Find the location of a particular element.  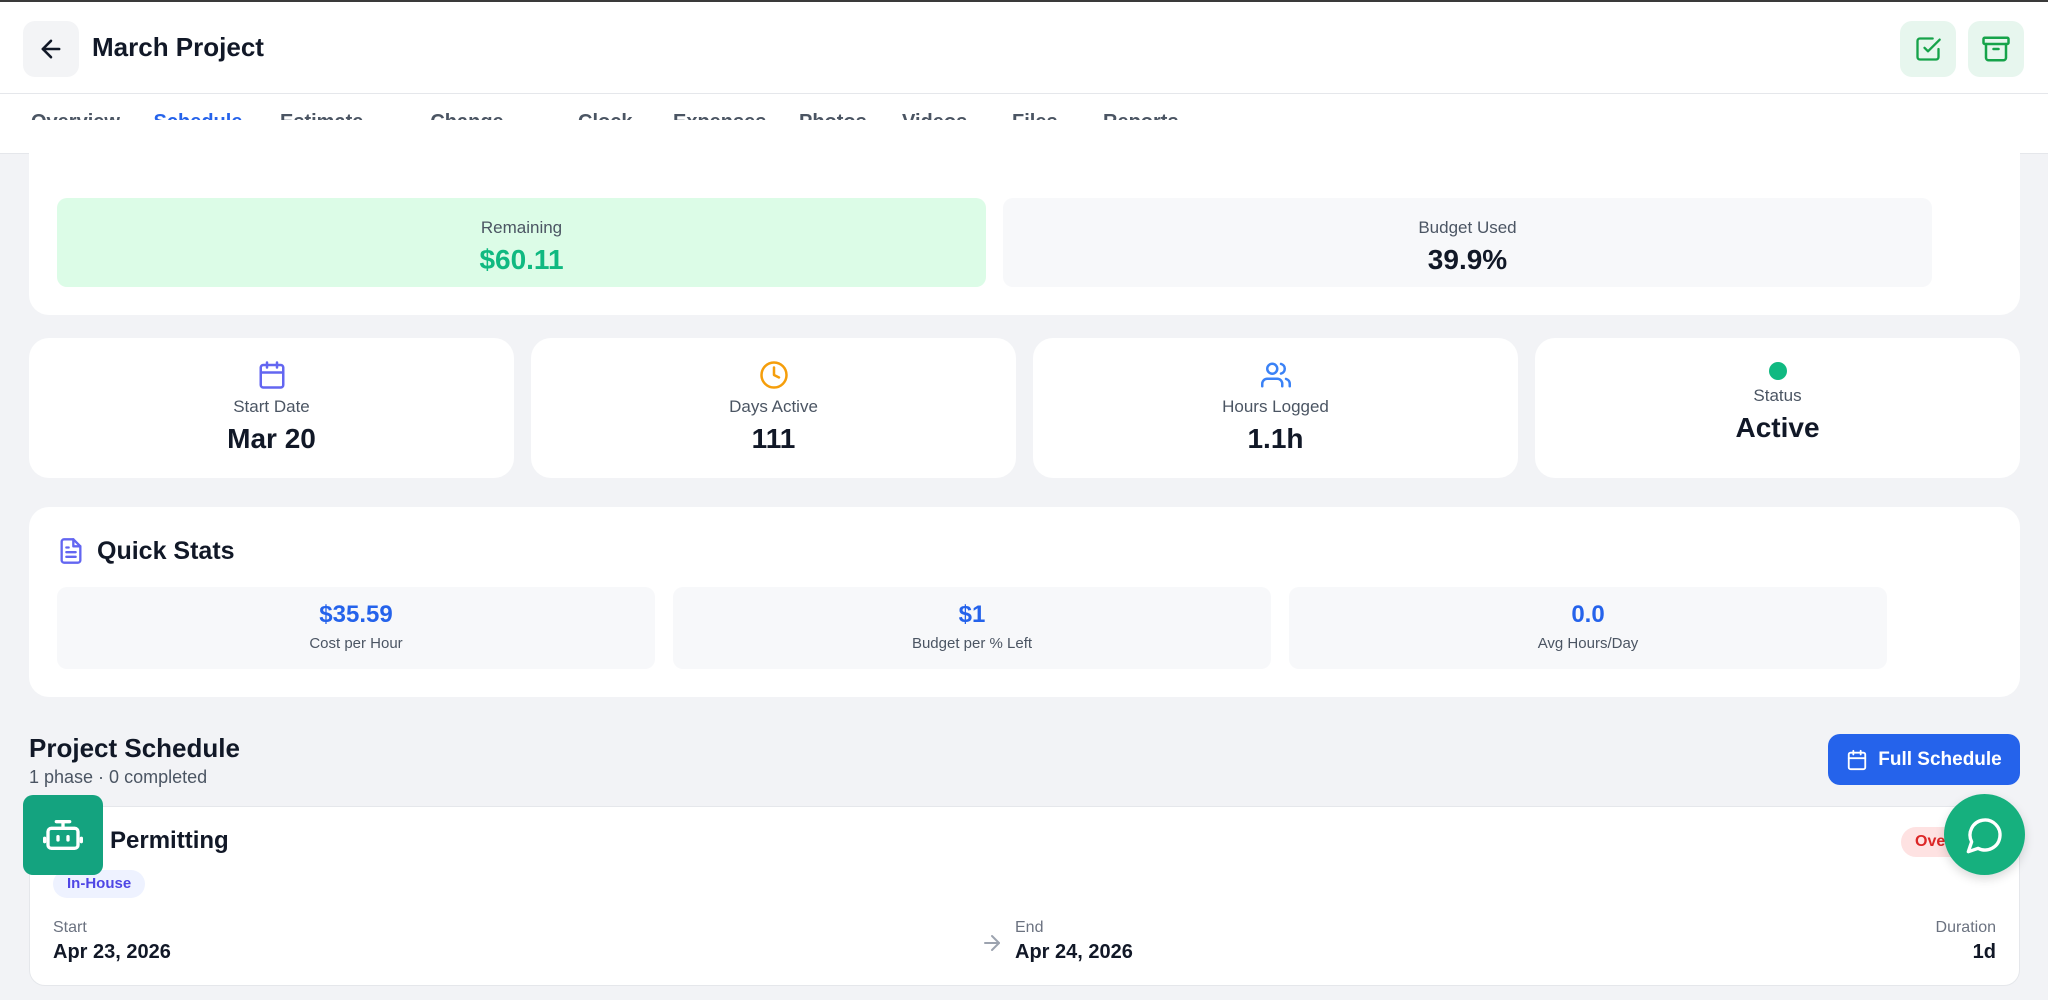

stat-card-days-active: Days Active 111 is located at coordinates (773, 408).